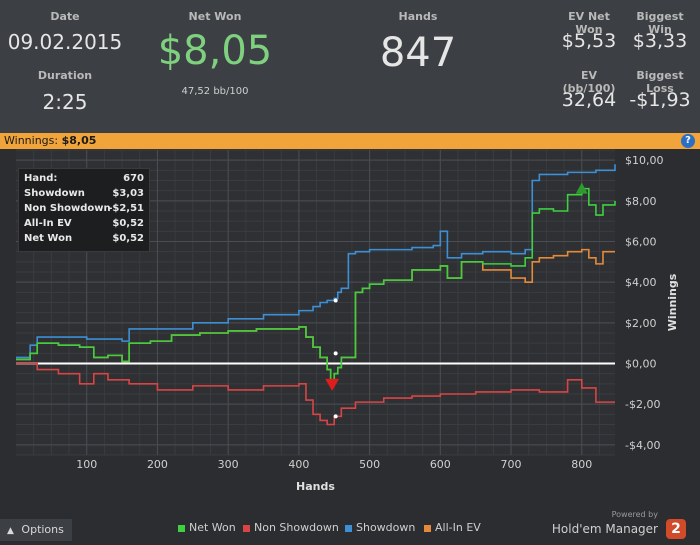 The image size is (700, 545). What do you see at coordinates (440, 464) in the screenshot?
I see `x-tick-label: 600` at bounding box center [440, 464].